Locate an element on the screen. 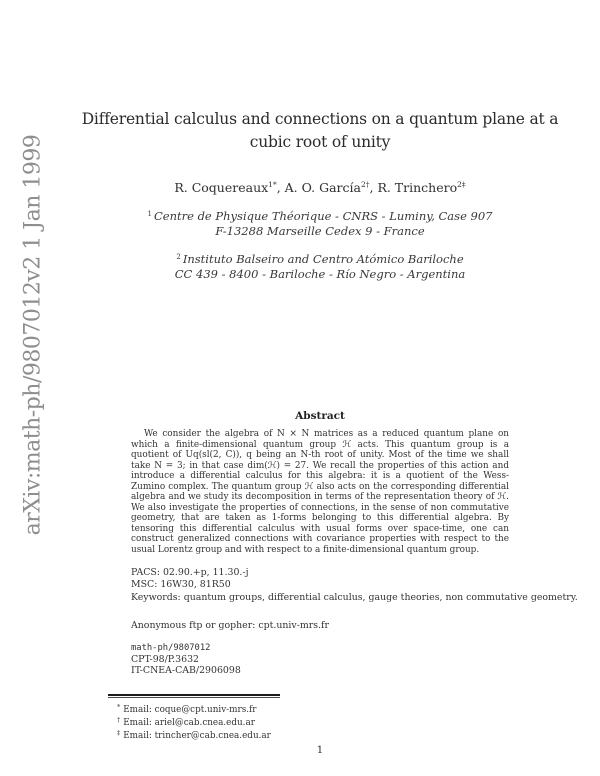  author-3-name: R. Trinchero is located at coordinates (417, 187).